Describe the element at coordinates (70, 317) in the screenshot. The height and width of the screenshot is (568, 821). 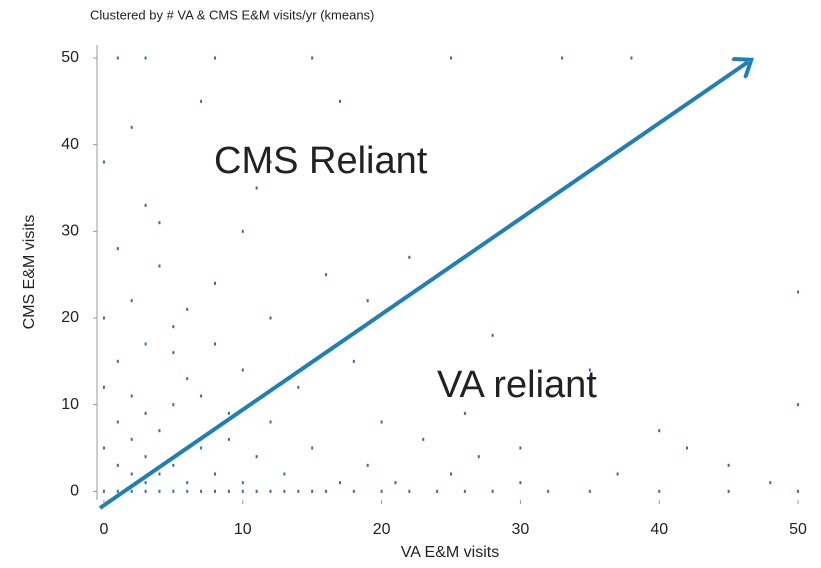
I see `y-tick-label: 20` at that location.